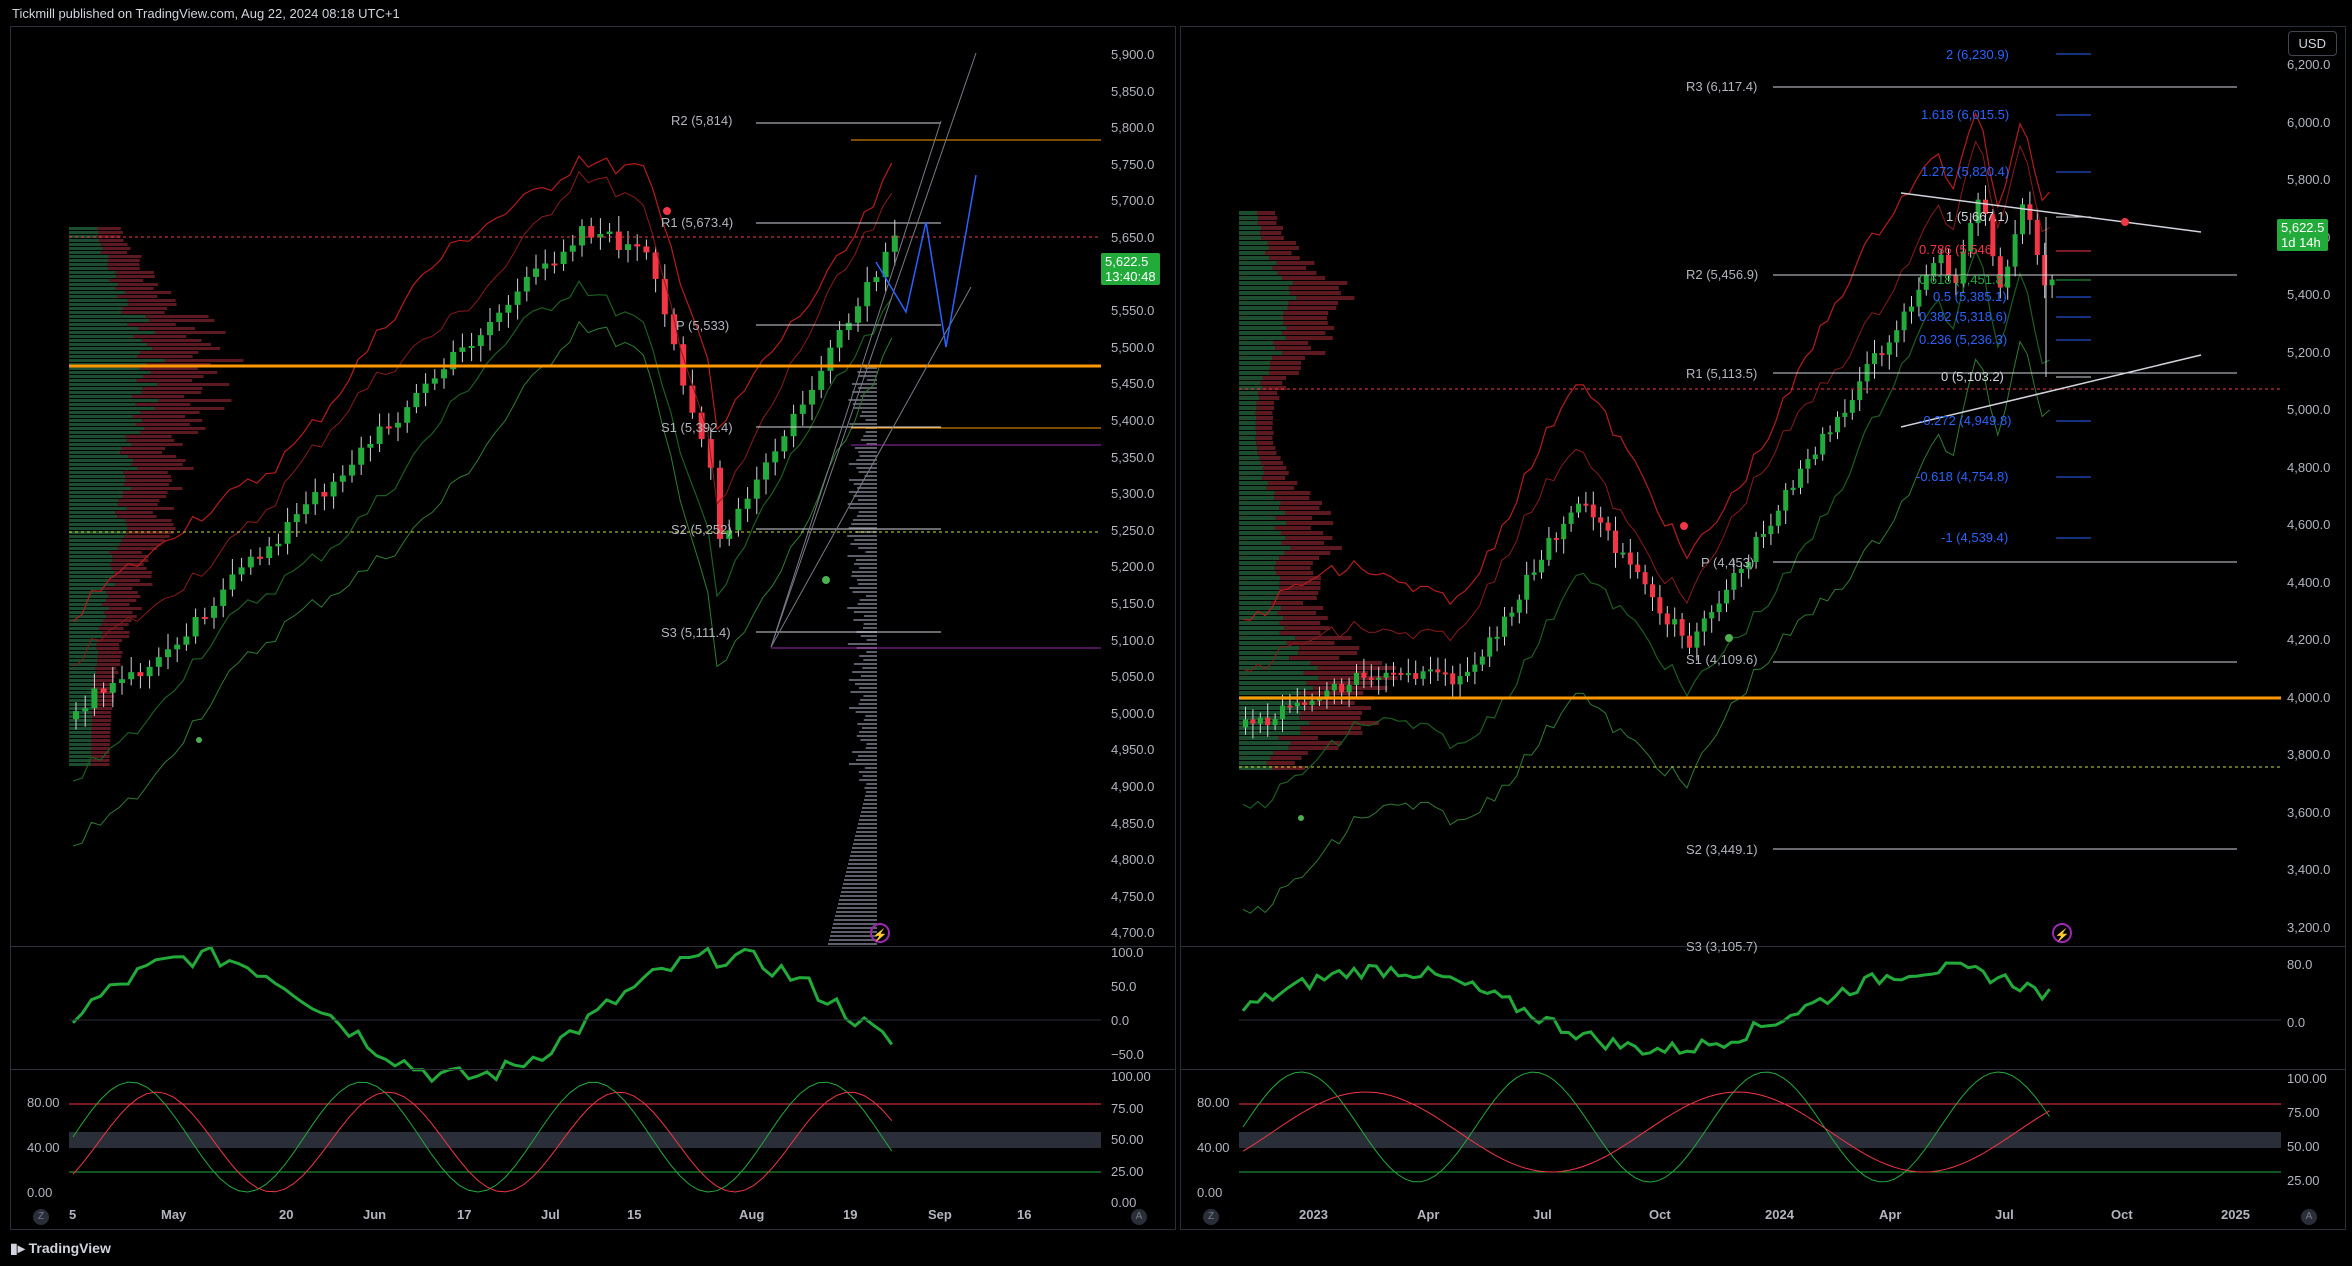  I want to click on left-price-tick-label: 5,900.0, so click(1133, 54).